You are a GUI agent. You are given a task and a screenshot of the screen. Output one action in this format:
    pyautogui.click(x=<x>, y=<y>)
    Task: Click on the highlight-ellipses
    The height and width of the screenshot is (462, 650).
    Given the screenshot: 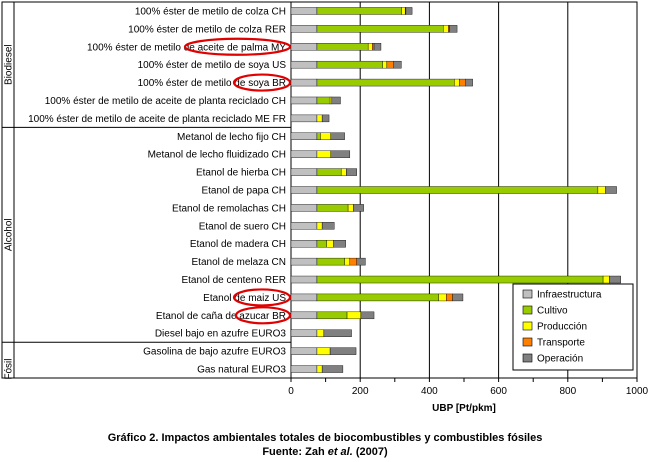 What is the action you would take?
    pyautogui.click(x=237, y=181)
    